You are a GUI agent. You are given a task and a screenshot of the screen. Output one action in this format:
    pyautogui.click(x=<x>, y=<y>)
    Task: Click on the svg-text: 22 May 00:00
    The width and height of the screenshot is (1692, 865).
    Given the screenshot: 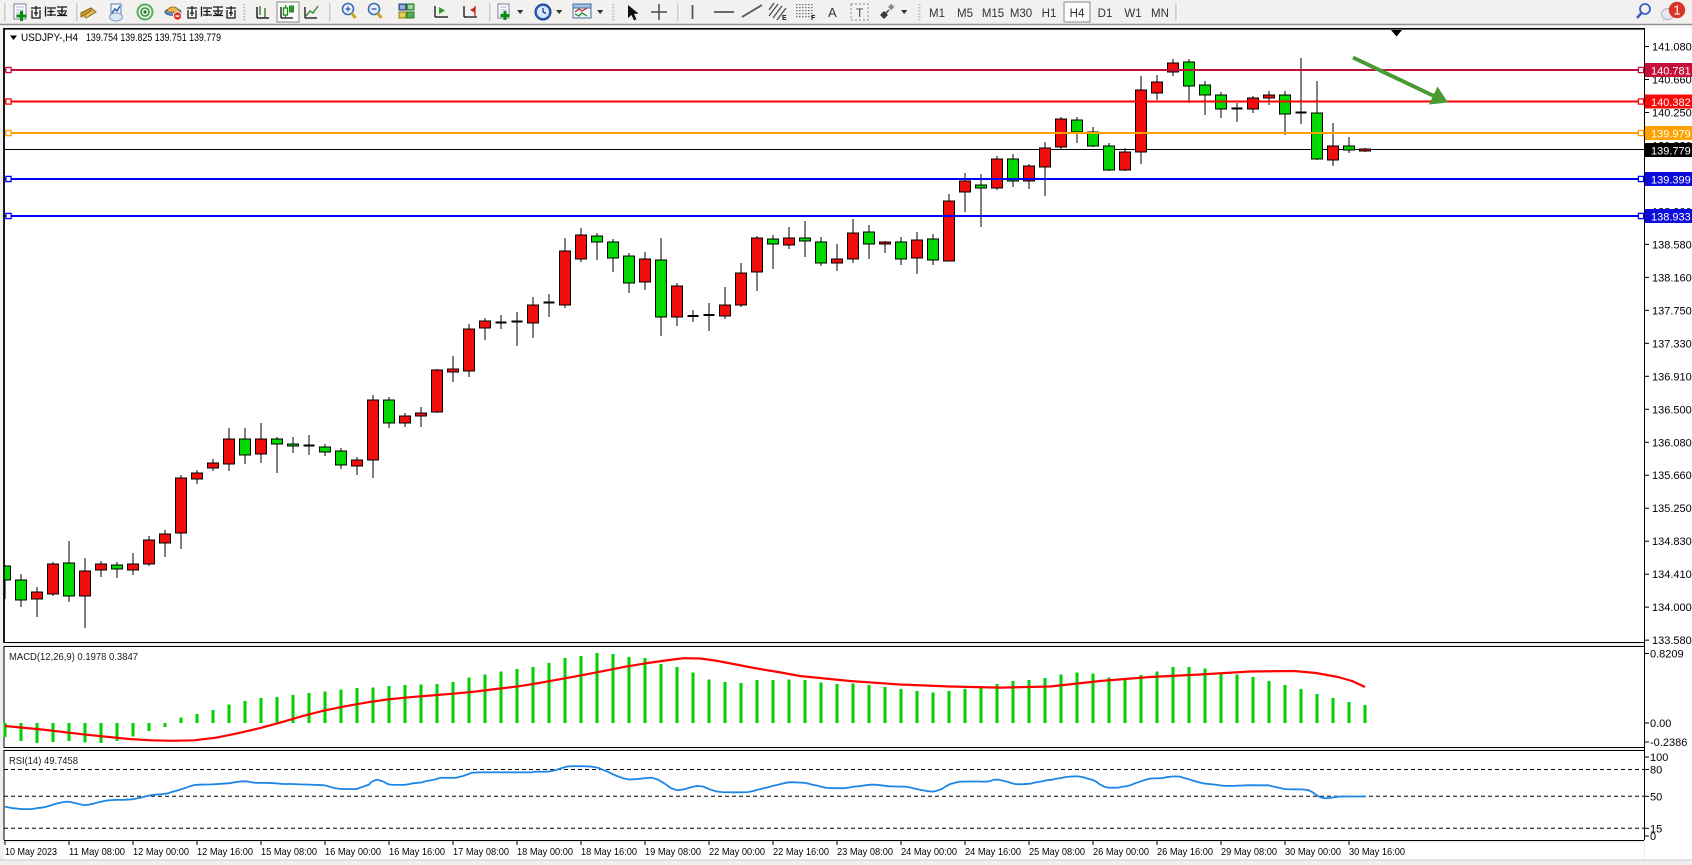 What is the action you would take?
    pyautogui.click(x=737, y=852)
    